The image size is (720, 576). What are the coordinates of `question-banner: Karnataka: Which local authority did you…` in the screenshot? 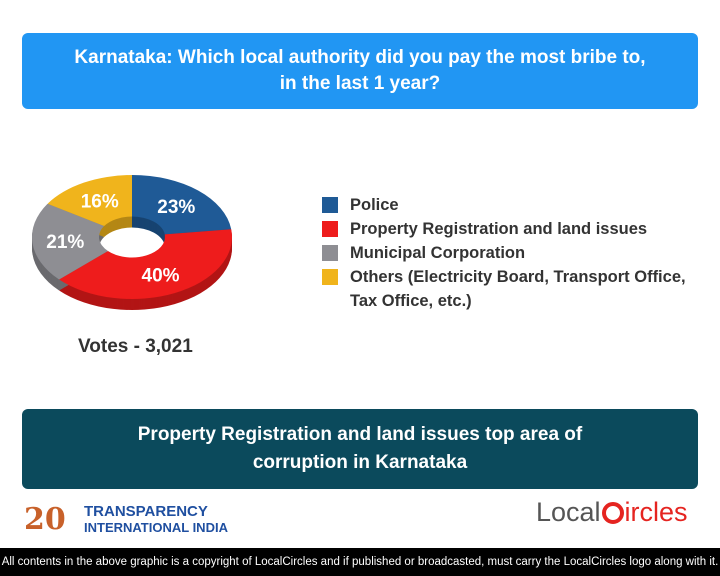 It's located at (360, 71).